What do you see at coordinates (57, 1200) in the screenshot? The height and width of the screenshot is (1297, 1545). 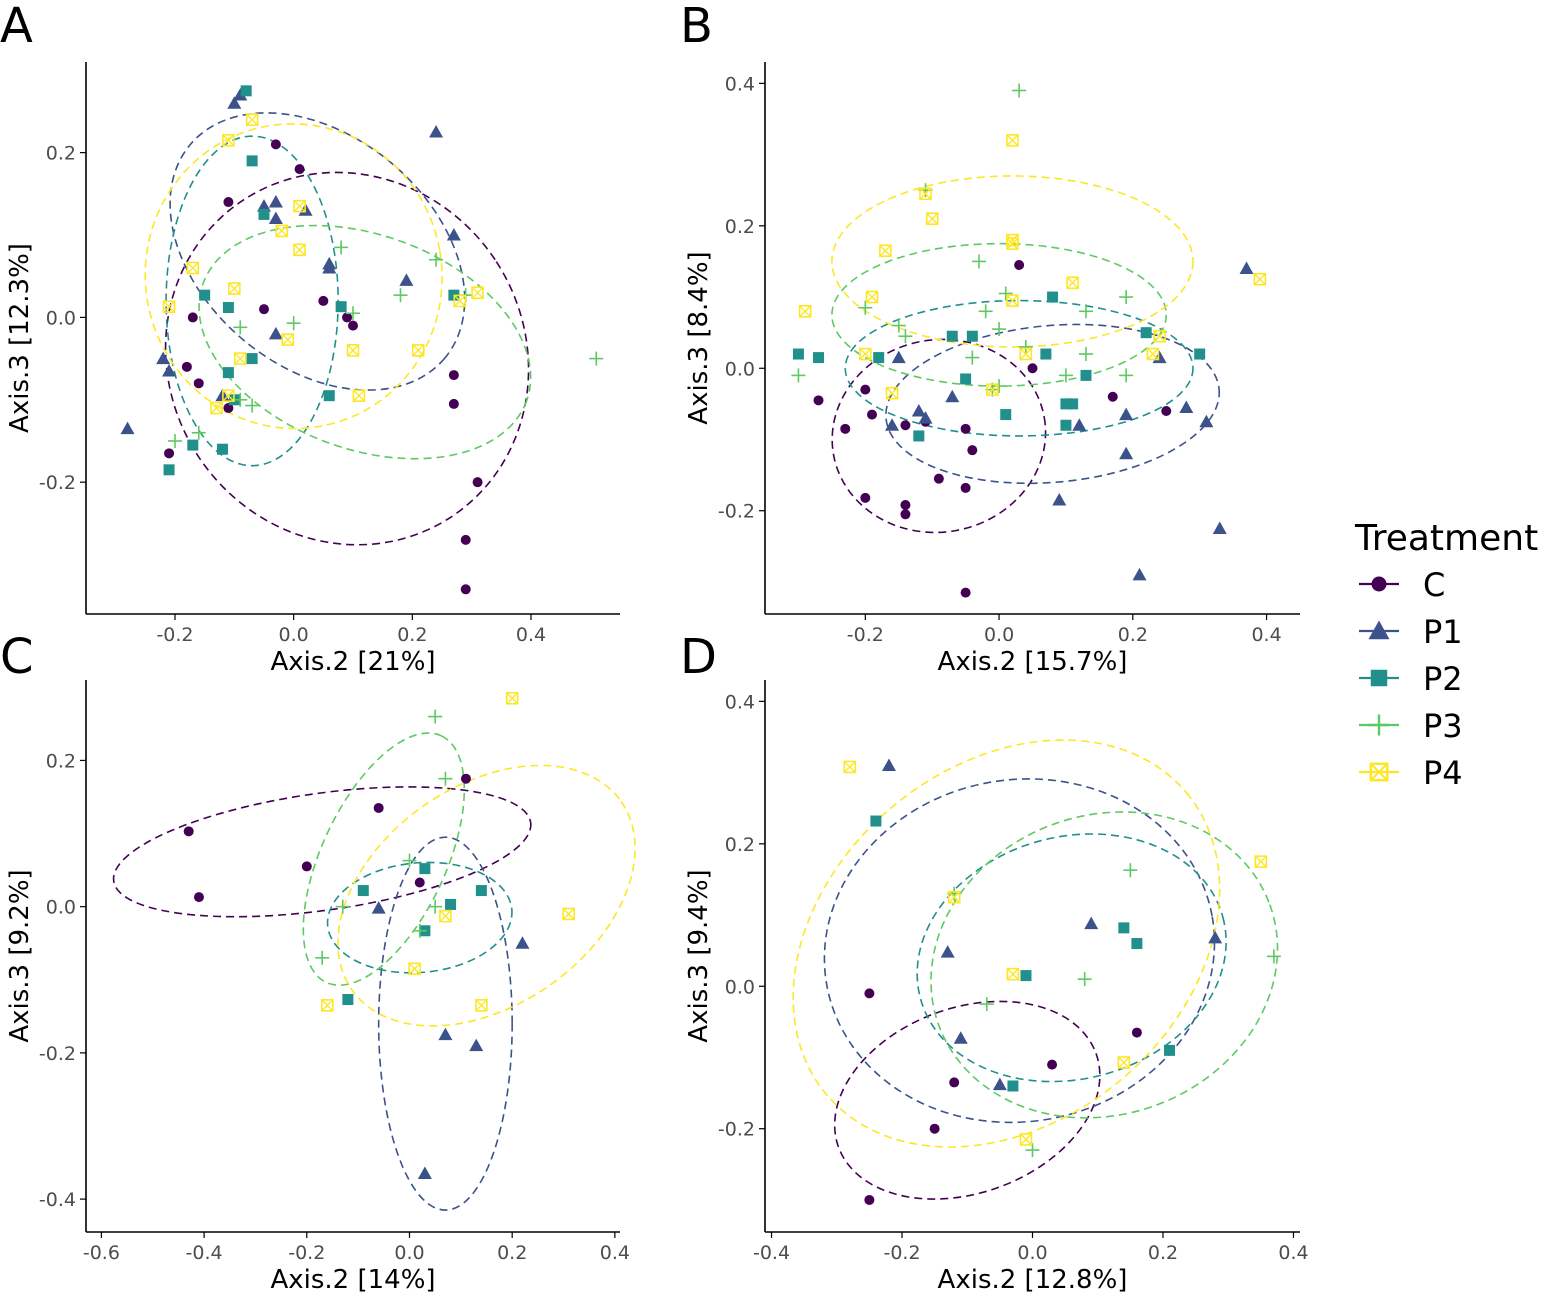 I see `y-tick-label: -0.4` at bounding box center [57, 1200].